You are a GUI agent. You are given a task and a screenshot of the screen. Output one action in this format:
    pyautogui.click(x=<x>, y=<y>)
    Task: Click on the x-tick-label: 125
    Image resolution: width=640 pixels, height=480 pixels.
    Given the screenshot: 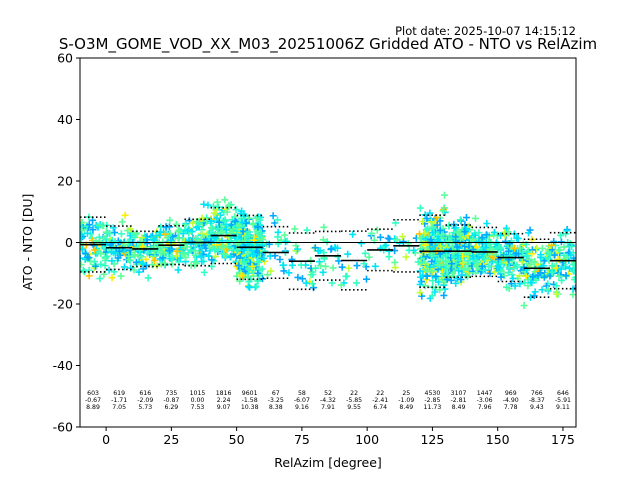 What is the action you would take?
    pyautogui.click(x=432, y=439)
    